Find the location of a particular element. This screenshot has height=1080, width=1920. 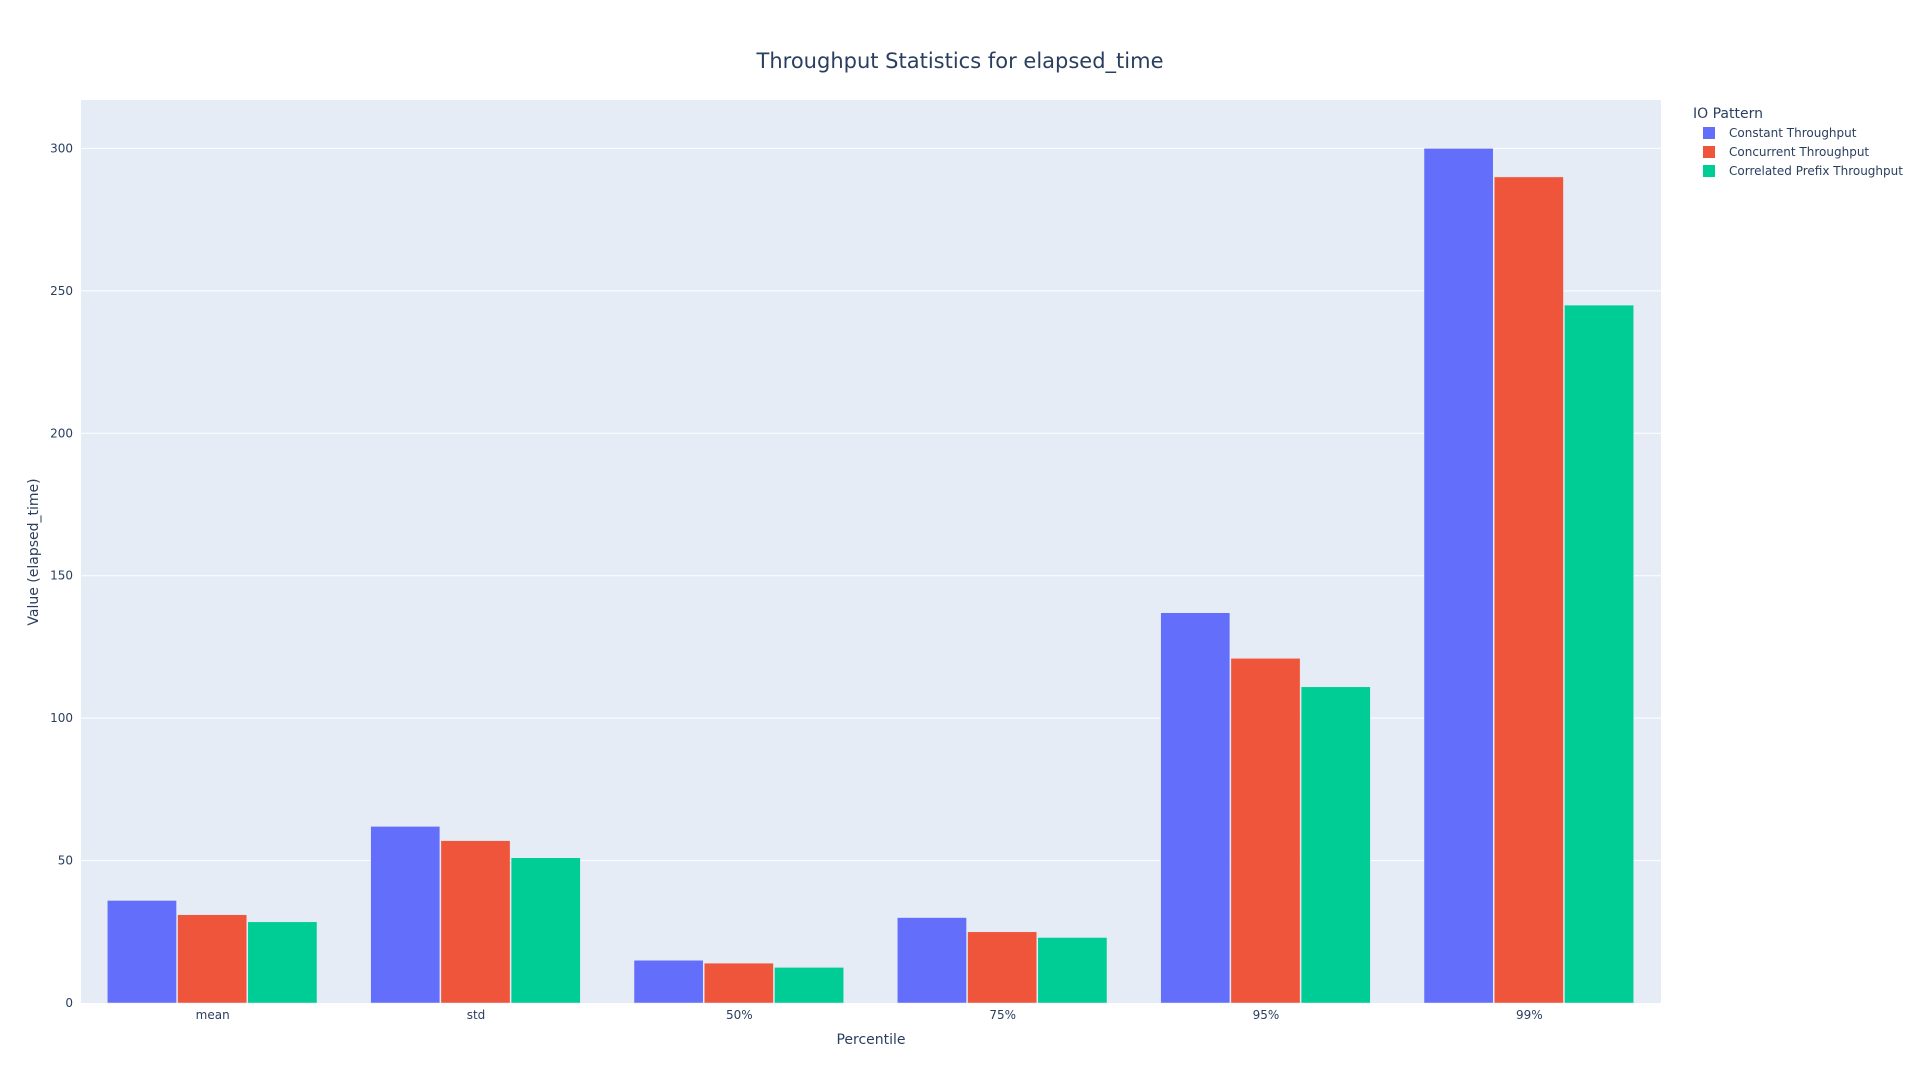

x-axis-title: Percentile is located at coordinates (870, 1040).